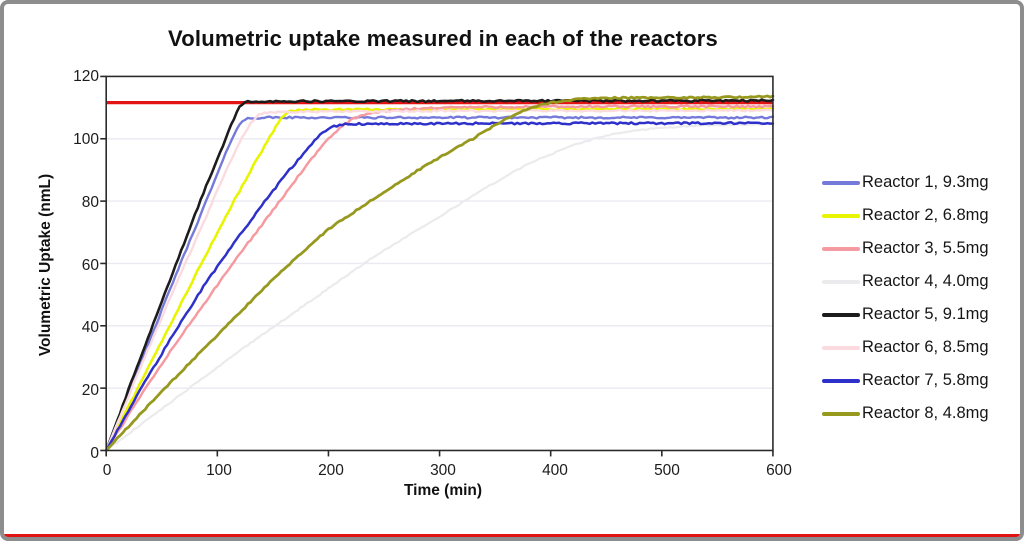  Describe the element at coordinates (86, 139) in the screenshot. I see `y-tick-label: 100` at that location.